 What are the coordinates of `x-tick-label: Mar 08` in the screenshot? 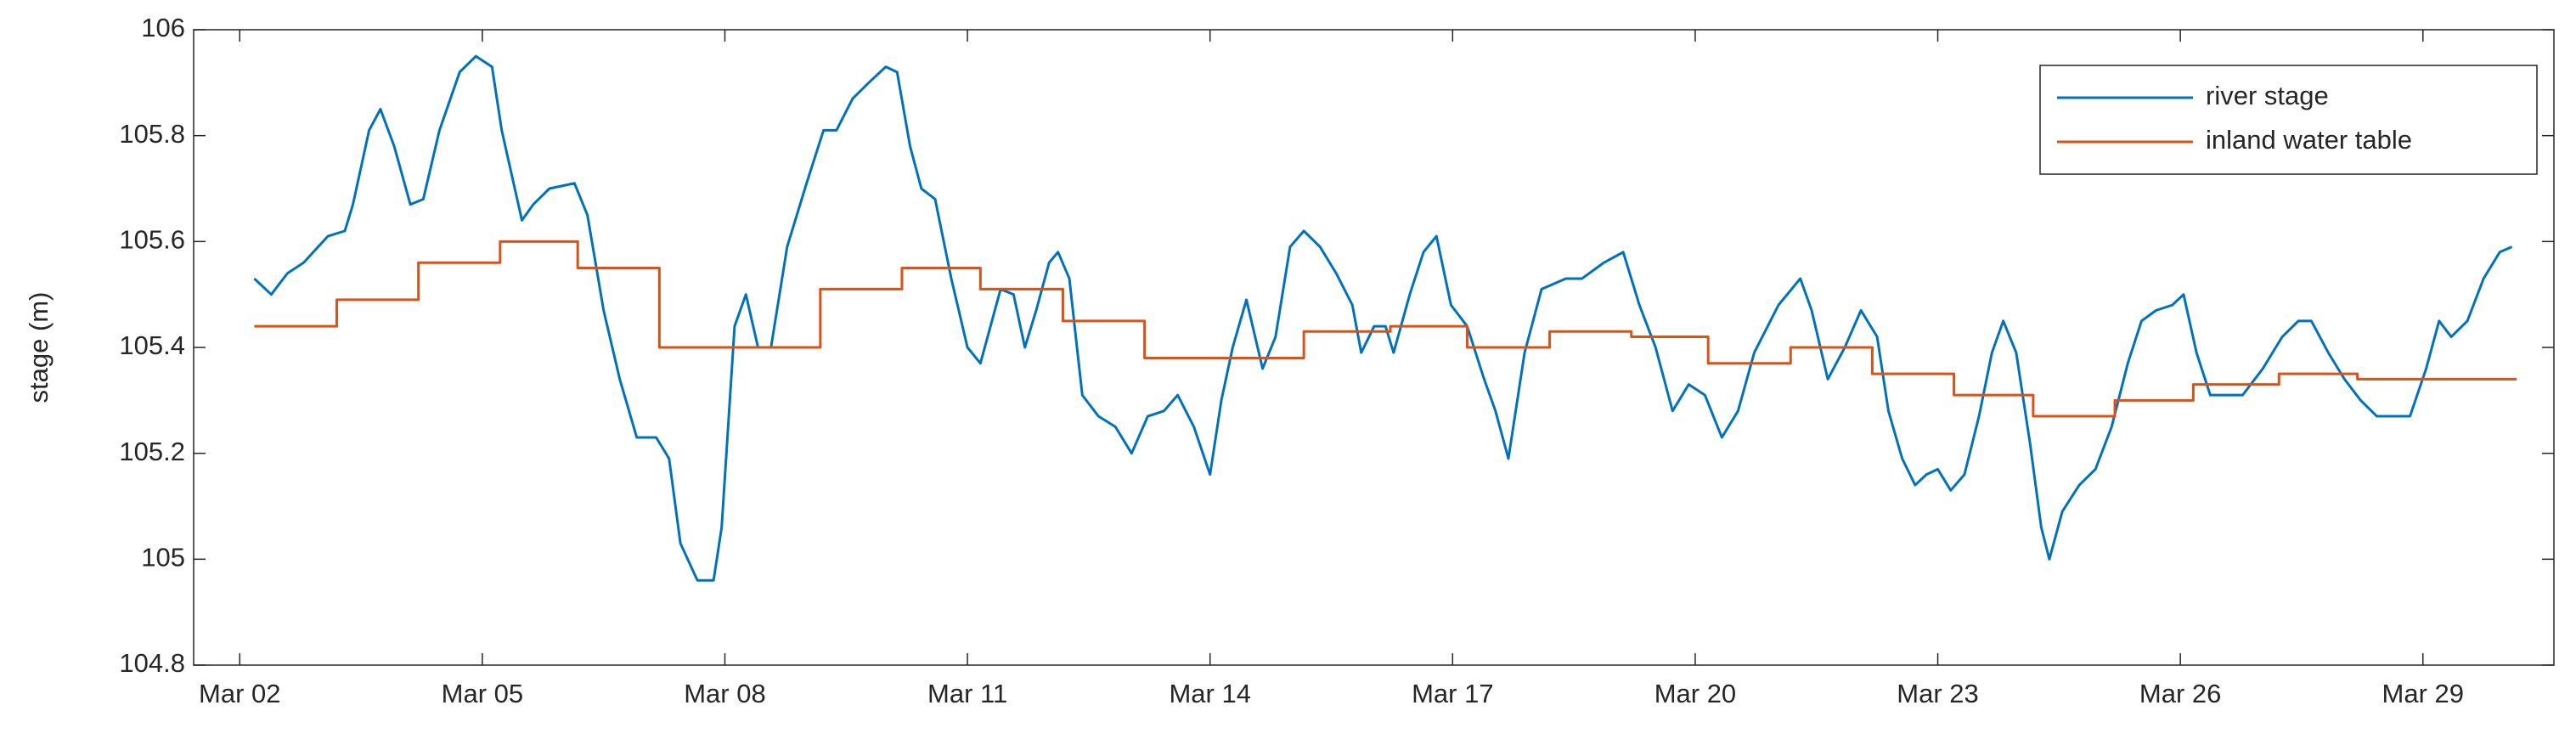 It's located at (724, 693).